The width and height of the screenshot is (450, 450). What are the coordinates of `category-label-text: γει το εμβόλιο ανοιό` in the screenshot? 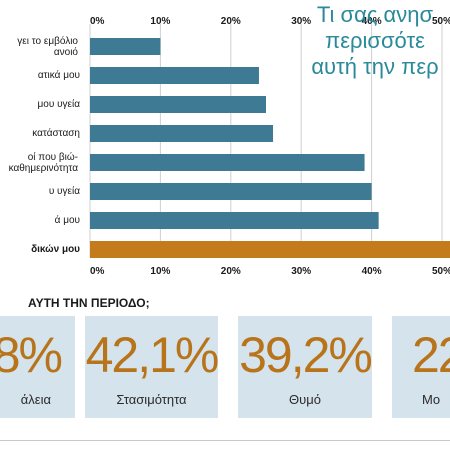 It's located at (47, 47).